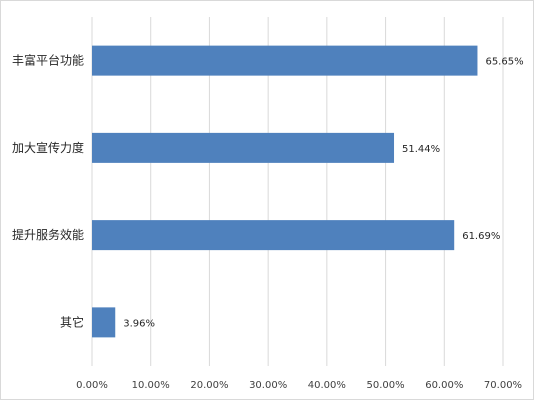 This screenshot has width=534, height=401. What do you see at coordinates (151, 385) in the screenshot?
I see `x-tick-label: 10.00%` at bounding box center [151, 385].